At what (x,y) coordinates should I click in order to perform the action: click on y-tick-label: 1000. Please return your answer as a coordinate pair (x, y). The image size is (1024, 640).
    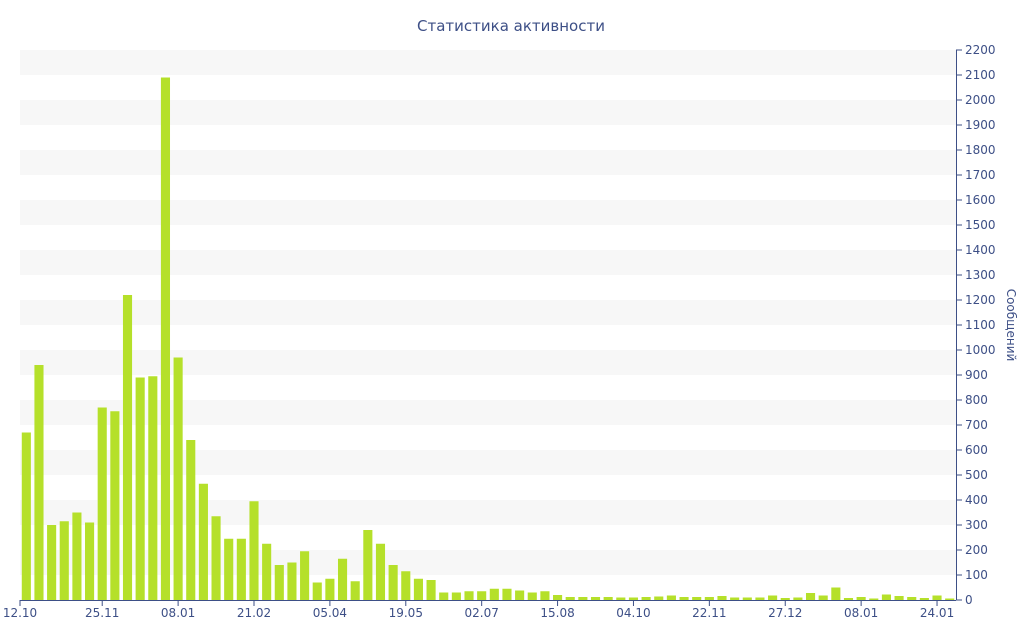
    Looking at the image, I should click on (980, 350).